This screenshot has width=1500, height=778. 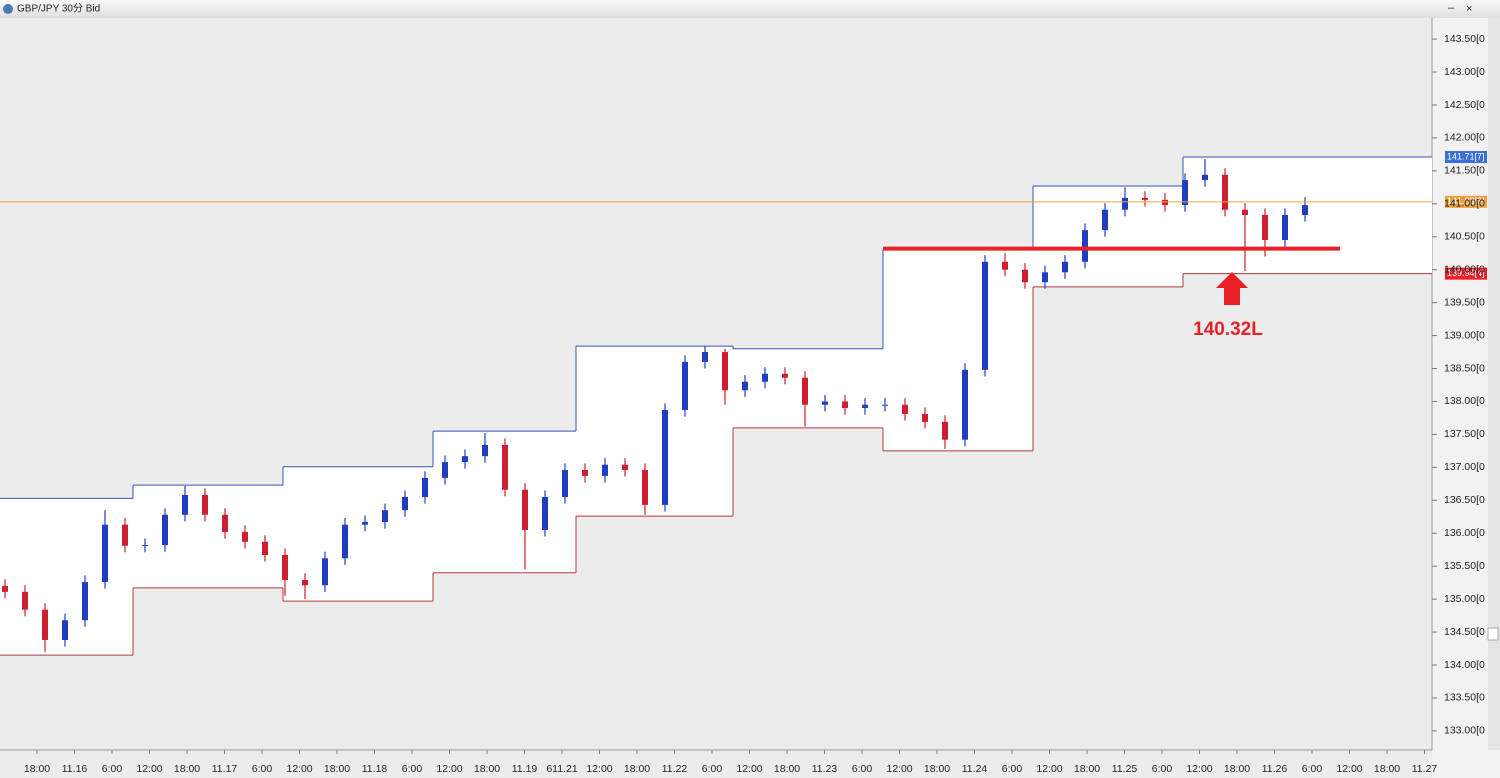 I want to click on y-tick-label: 134.00[0, so click(x=1464, y=665).